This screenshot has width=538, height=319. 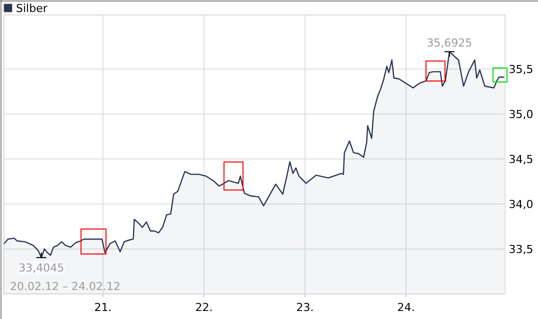 What do you see at coordinates (305, 307) in the screenshot?
I see `x-tick-label: 23.` at bounding box center [305, 307].